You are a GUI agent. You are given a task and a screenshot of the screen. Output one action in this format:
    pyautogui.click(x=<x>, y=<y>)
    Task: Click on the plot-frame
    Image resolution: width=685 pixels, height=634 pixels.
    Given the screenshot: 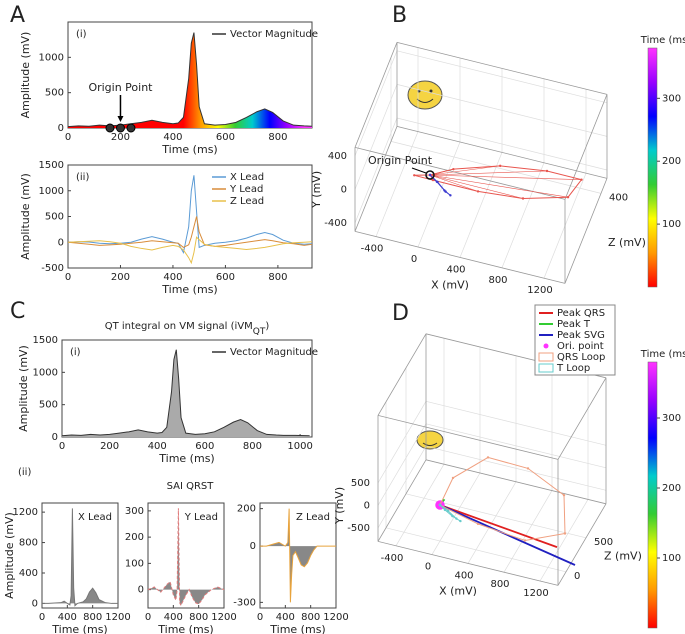 What is the action you would take?
    pyautogui.click(x=190, y=216)
    